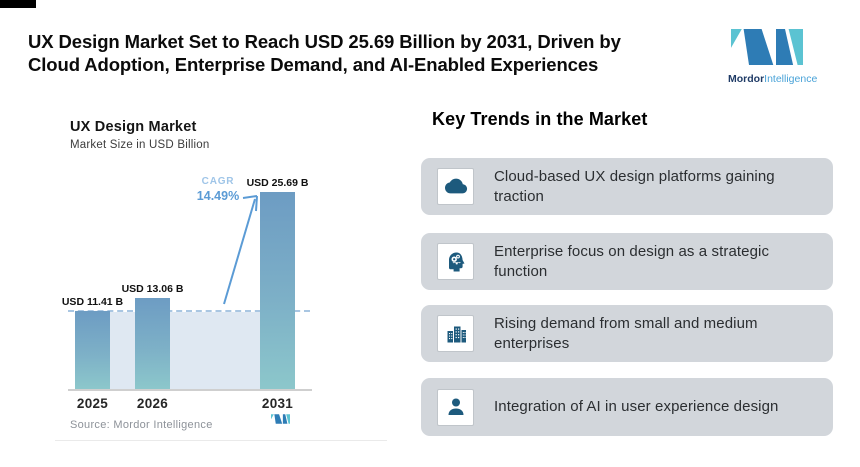  Describe the element at coordinates (746, 79) in the screenshot. I see `brand-word-bold: Mordor` at that location.